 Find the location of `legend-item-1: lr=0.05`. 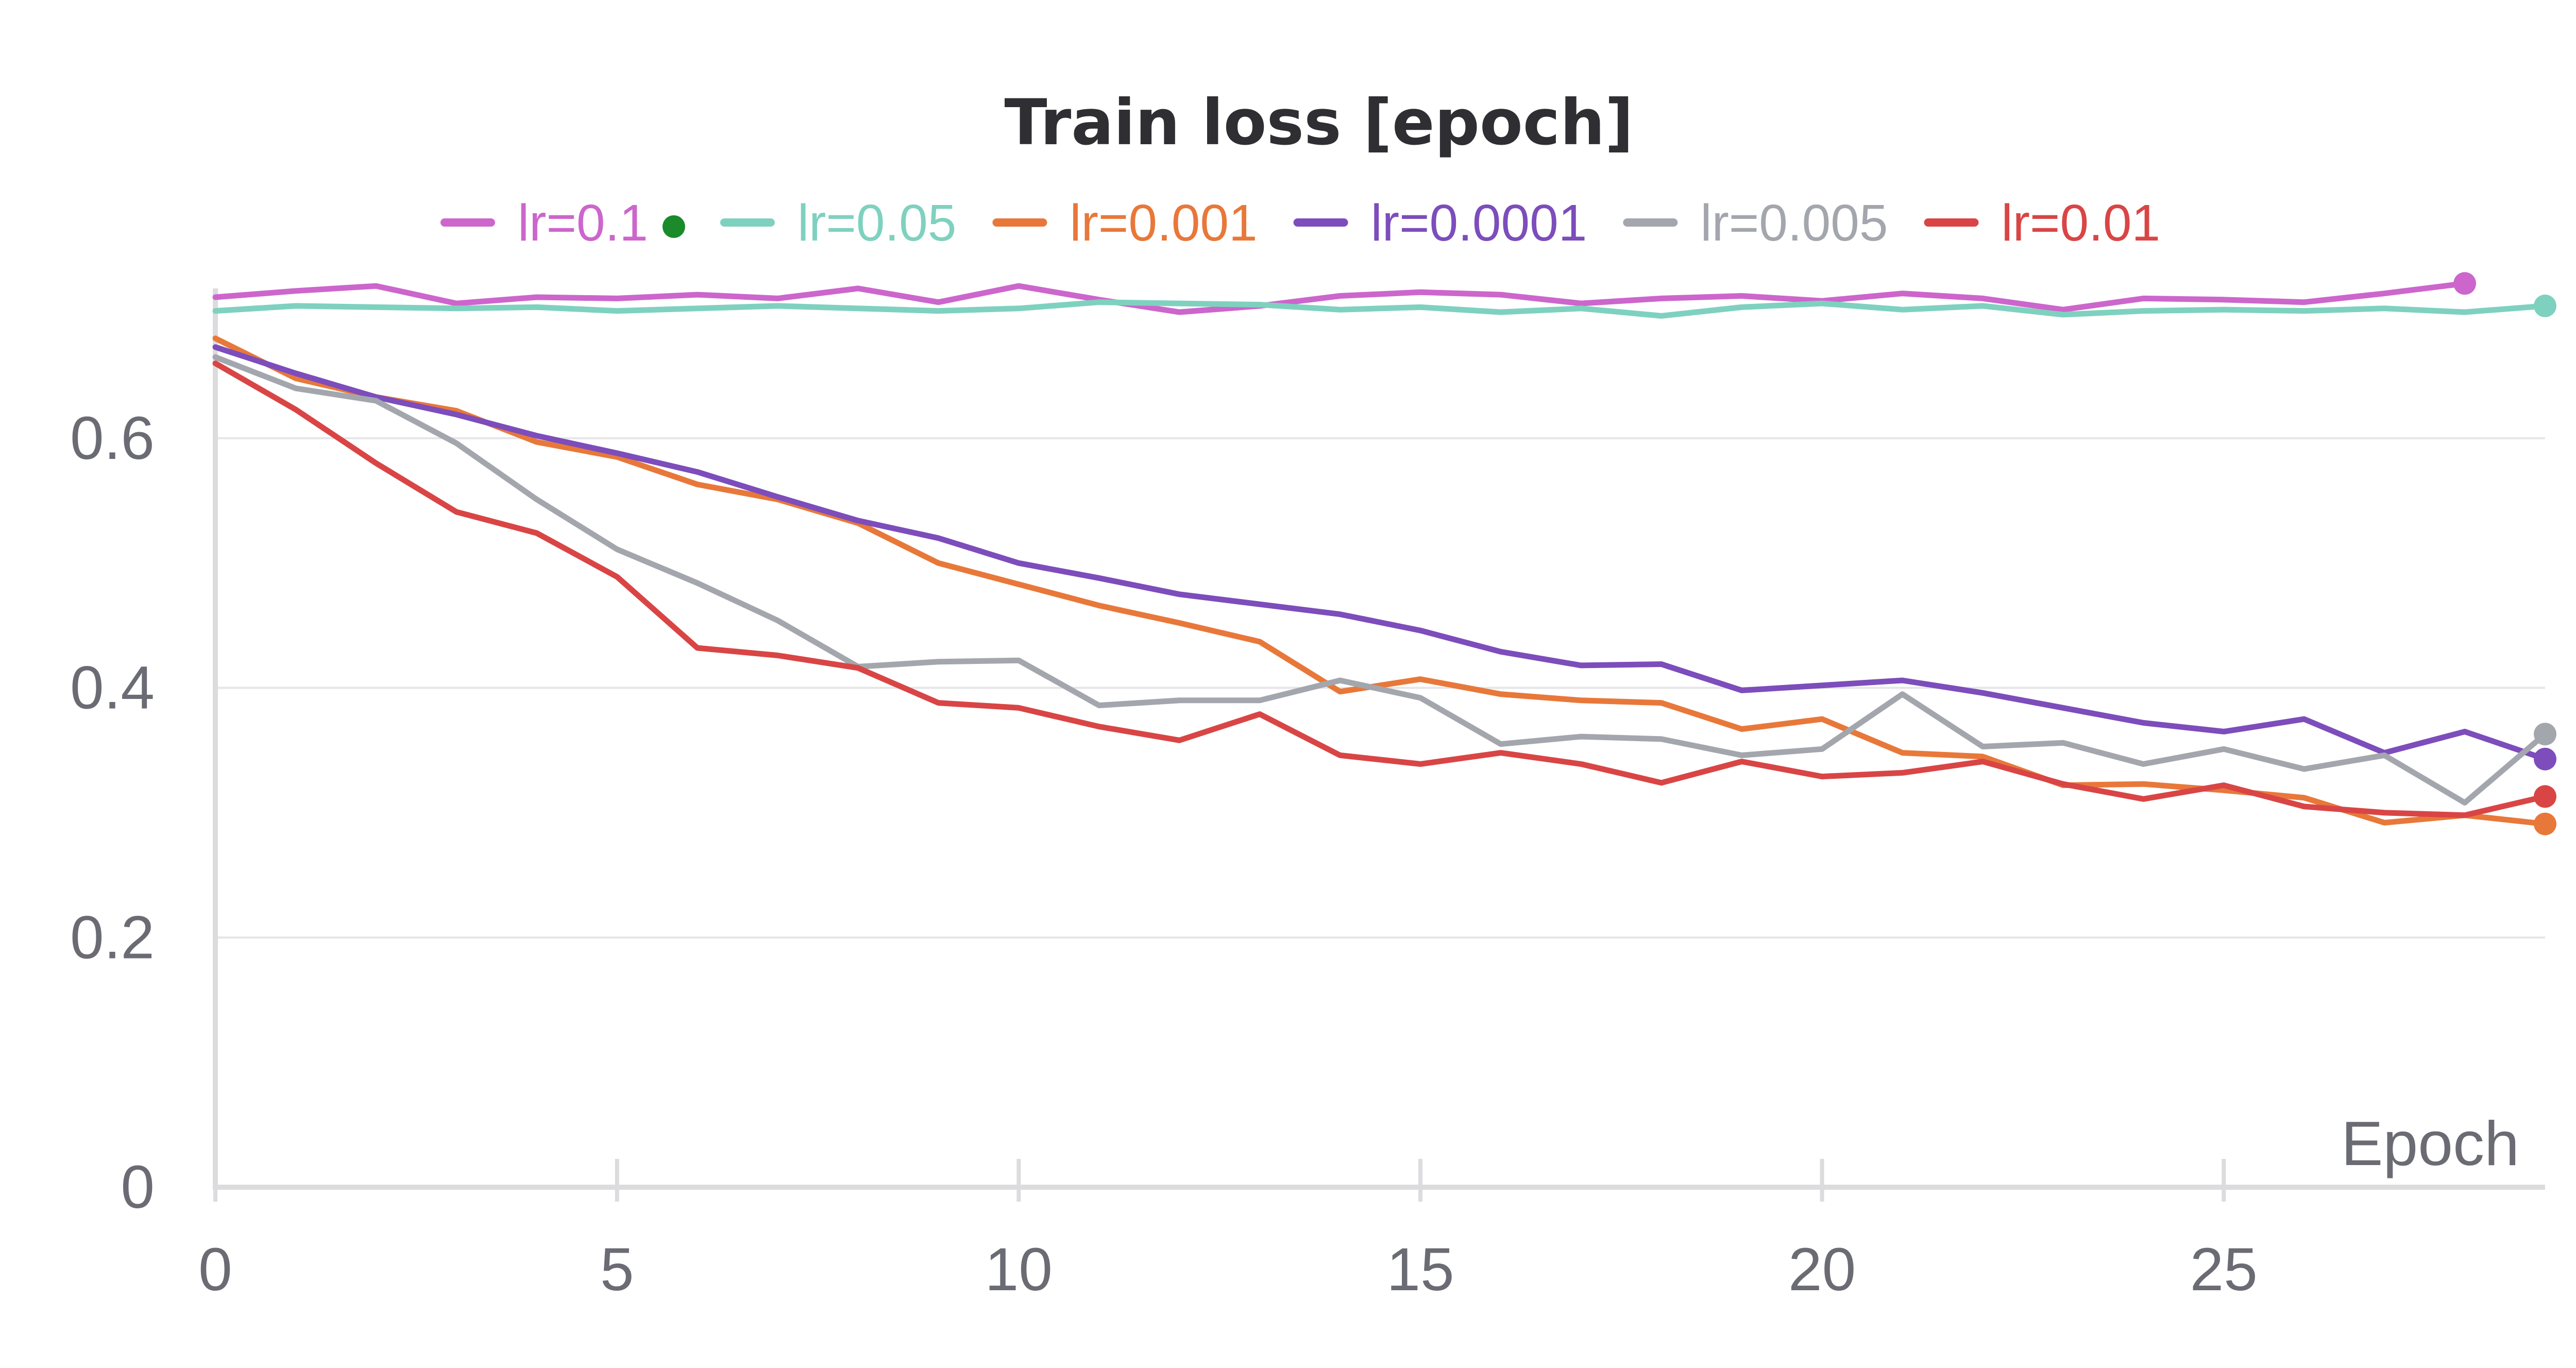

legend-item-1: lr=0.05 is located at coordinates (838, 223).